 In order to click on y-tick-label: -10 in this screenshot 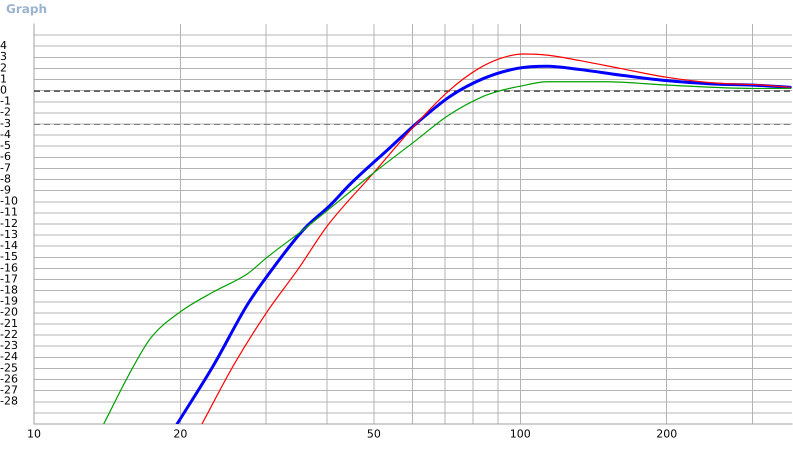, I will do `click(9, 201)`.